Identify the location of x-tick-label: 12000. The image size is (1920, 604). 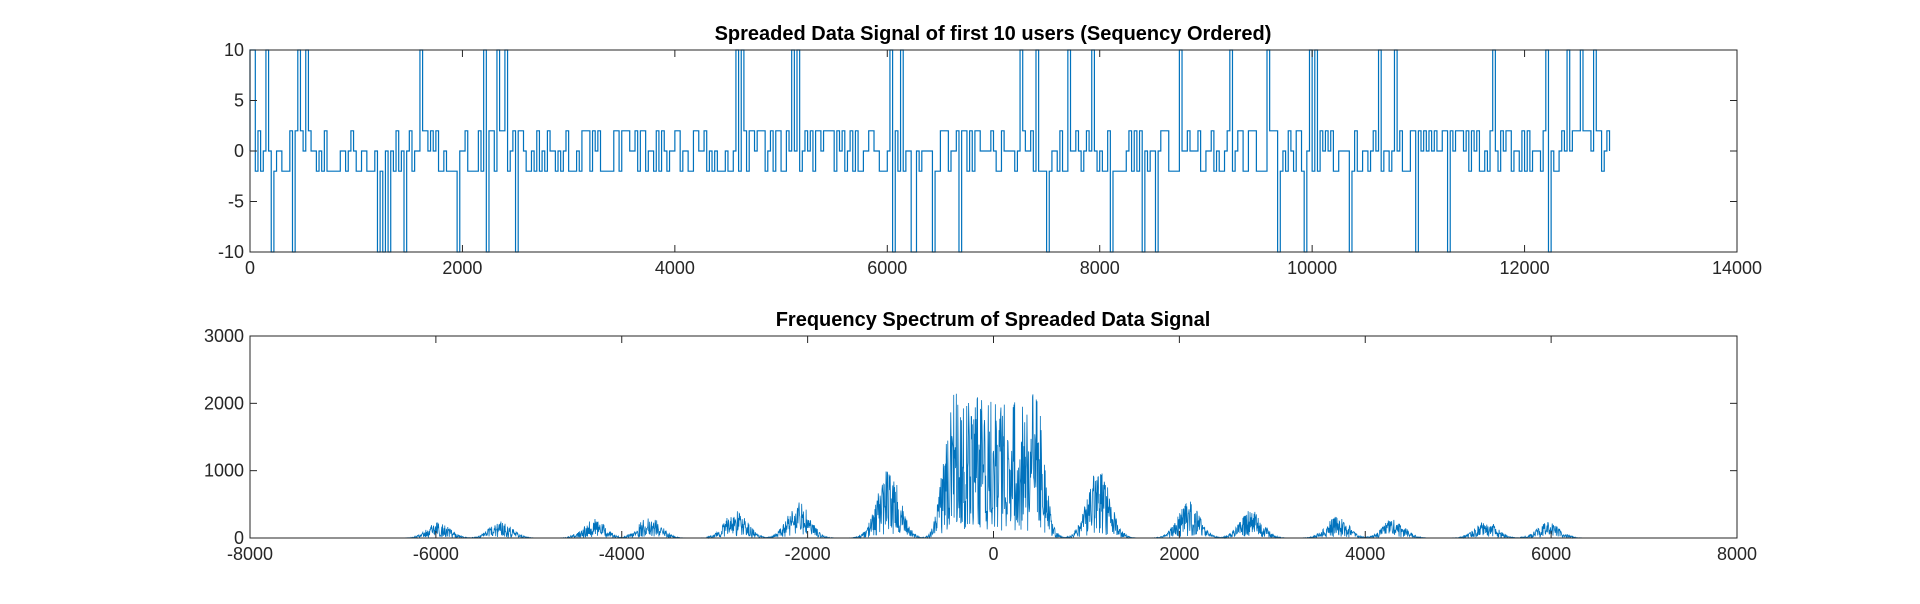
(1525, 268).